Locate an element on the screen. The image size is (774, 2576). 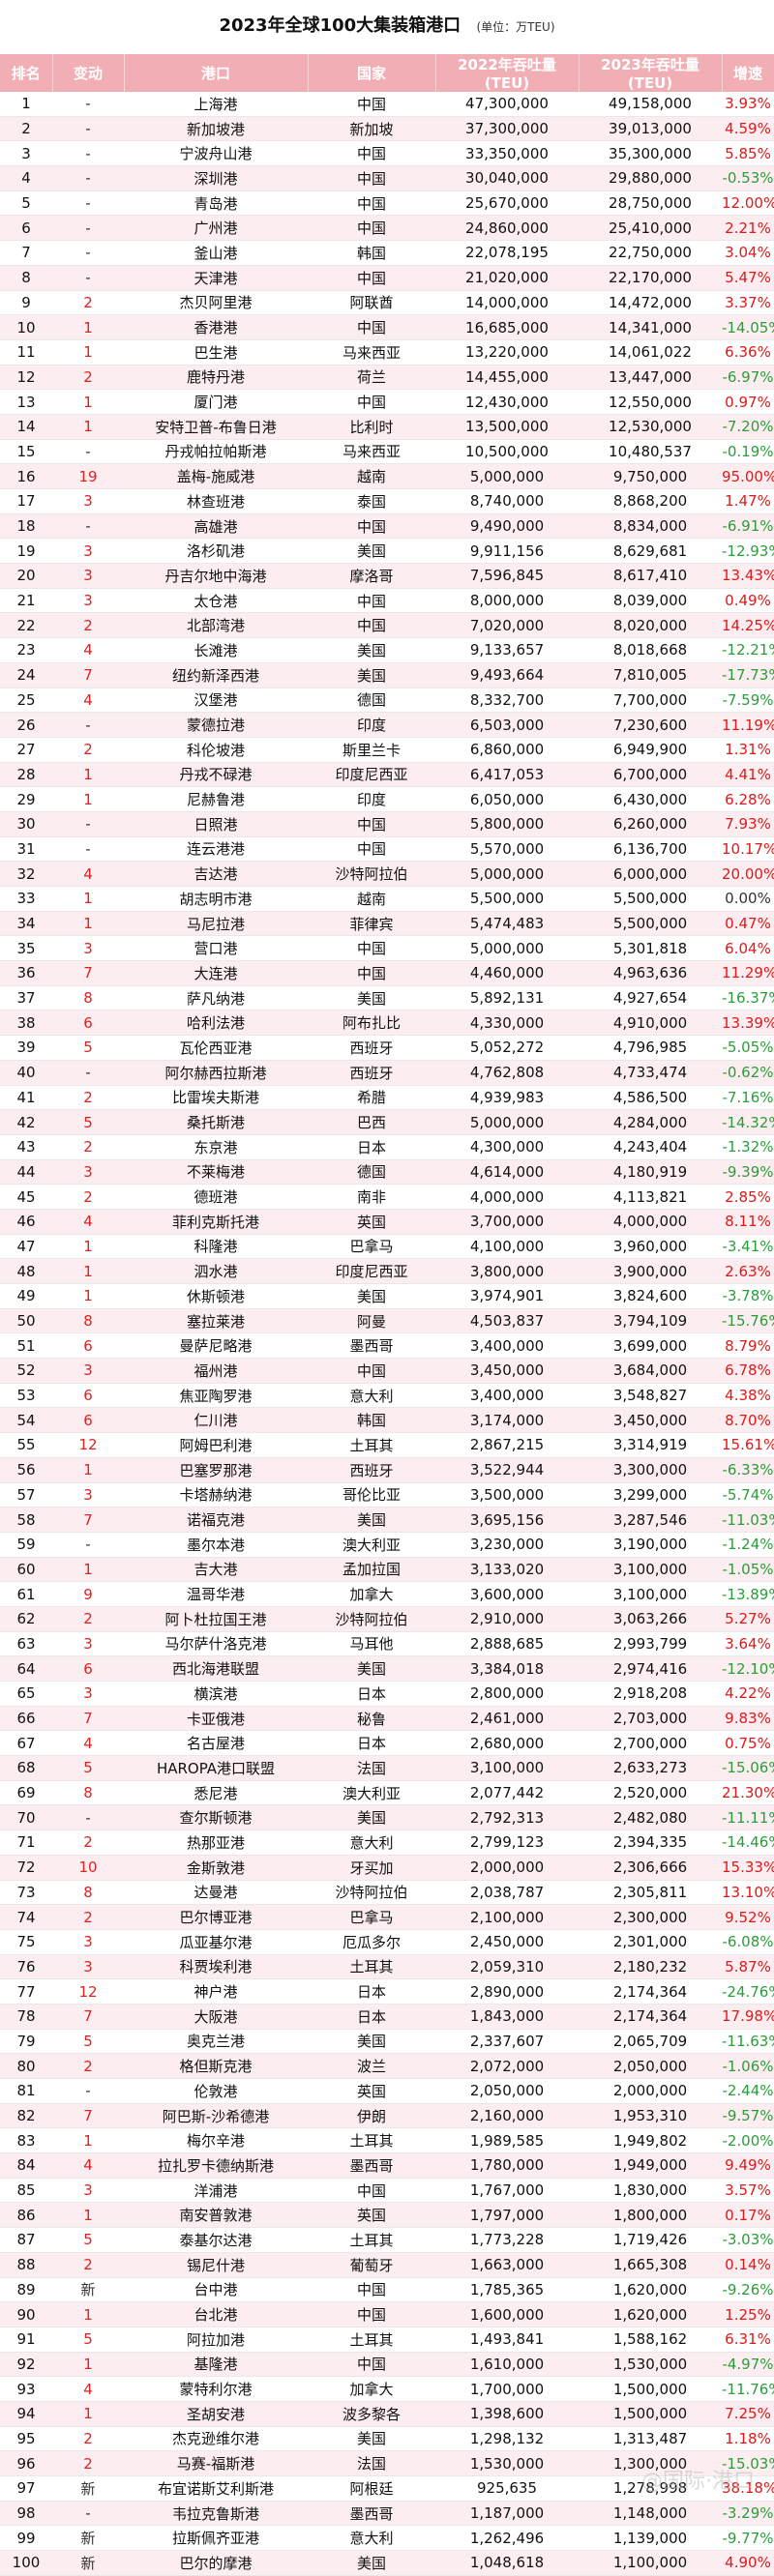
volume-2022-cell: 5,000,000 is located at coordinates (507, 1122).